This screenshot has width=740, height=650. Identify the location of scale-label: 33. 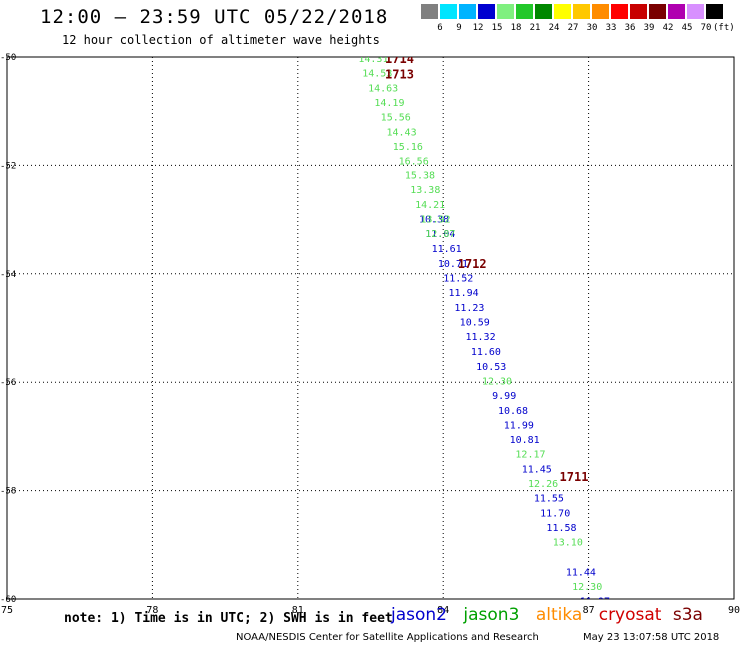
(611, 28).